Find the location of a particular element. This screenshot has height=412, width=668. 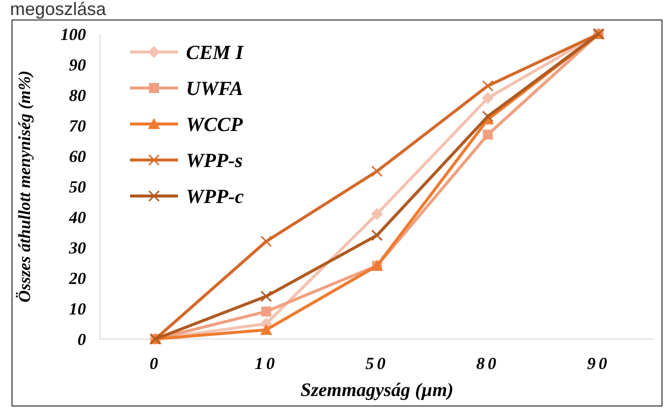

text: megoszlása is located at coordinates (59, 9).